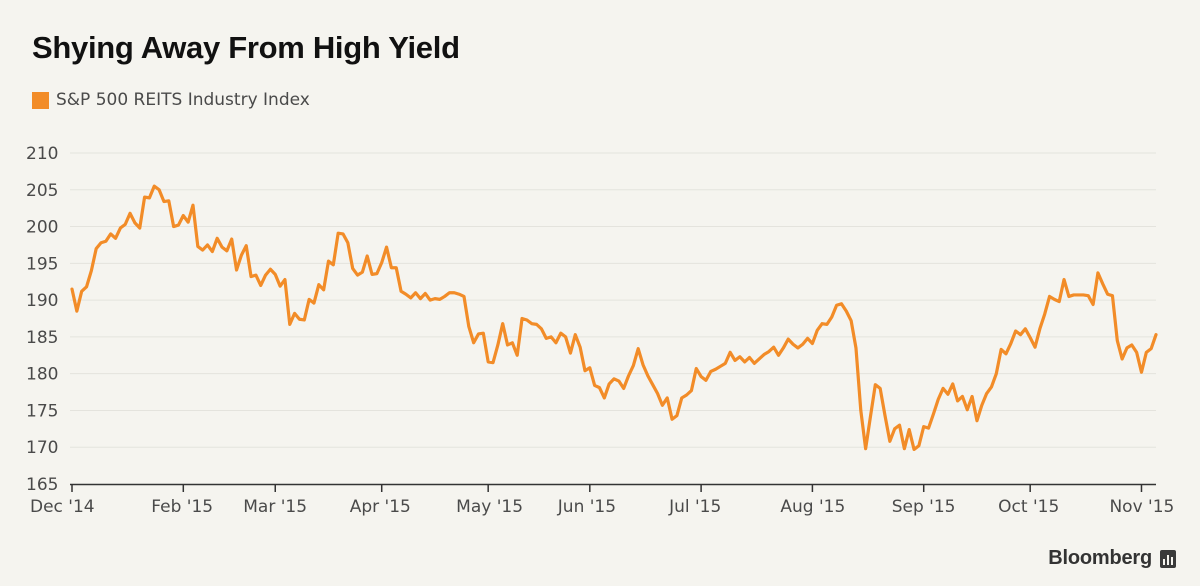  Describe the element at coordinates (1168, 558) in the screenshot. I see `bloomberg-chart-icon` at that location.